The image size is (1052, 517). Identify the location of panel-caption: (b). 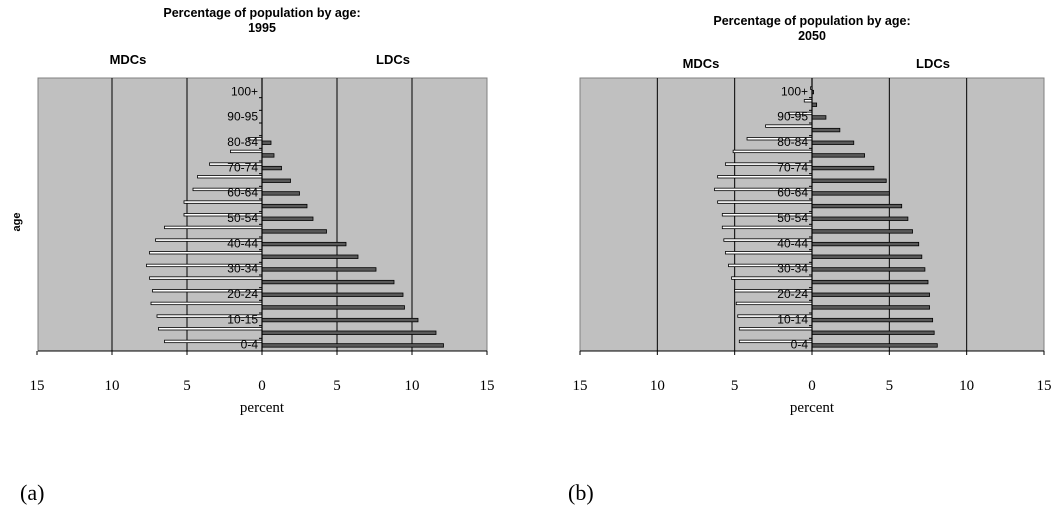
(581, 492).